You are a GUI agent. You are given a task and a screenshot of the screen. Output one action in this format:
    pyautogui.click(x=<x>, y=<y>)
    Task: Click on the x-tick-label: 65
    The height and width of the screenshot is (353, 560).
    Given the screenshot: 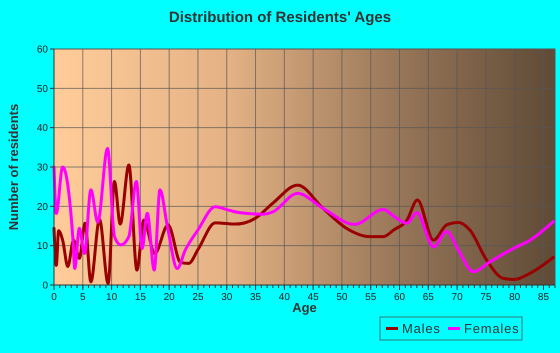 What is the action you would take?
    pyautogui.click(x=428, y=297)
    